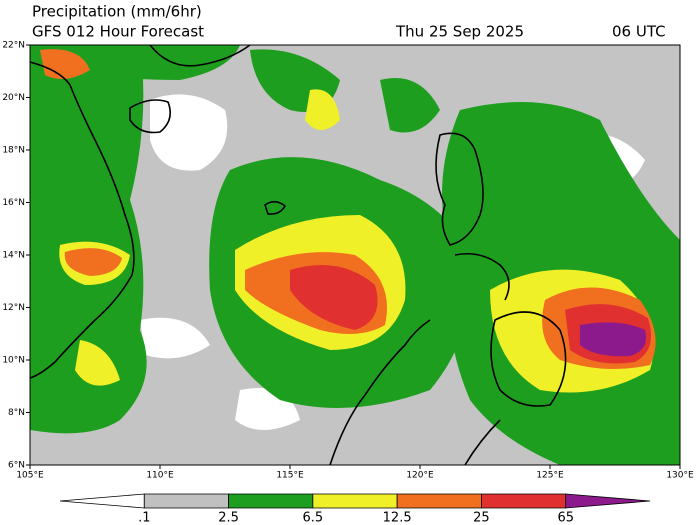 The image size is (700, 525). Describe the element at coordinates (160, 476) in the screenshot. I see `lon-label: 110°E` at that location.